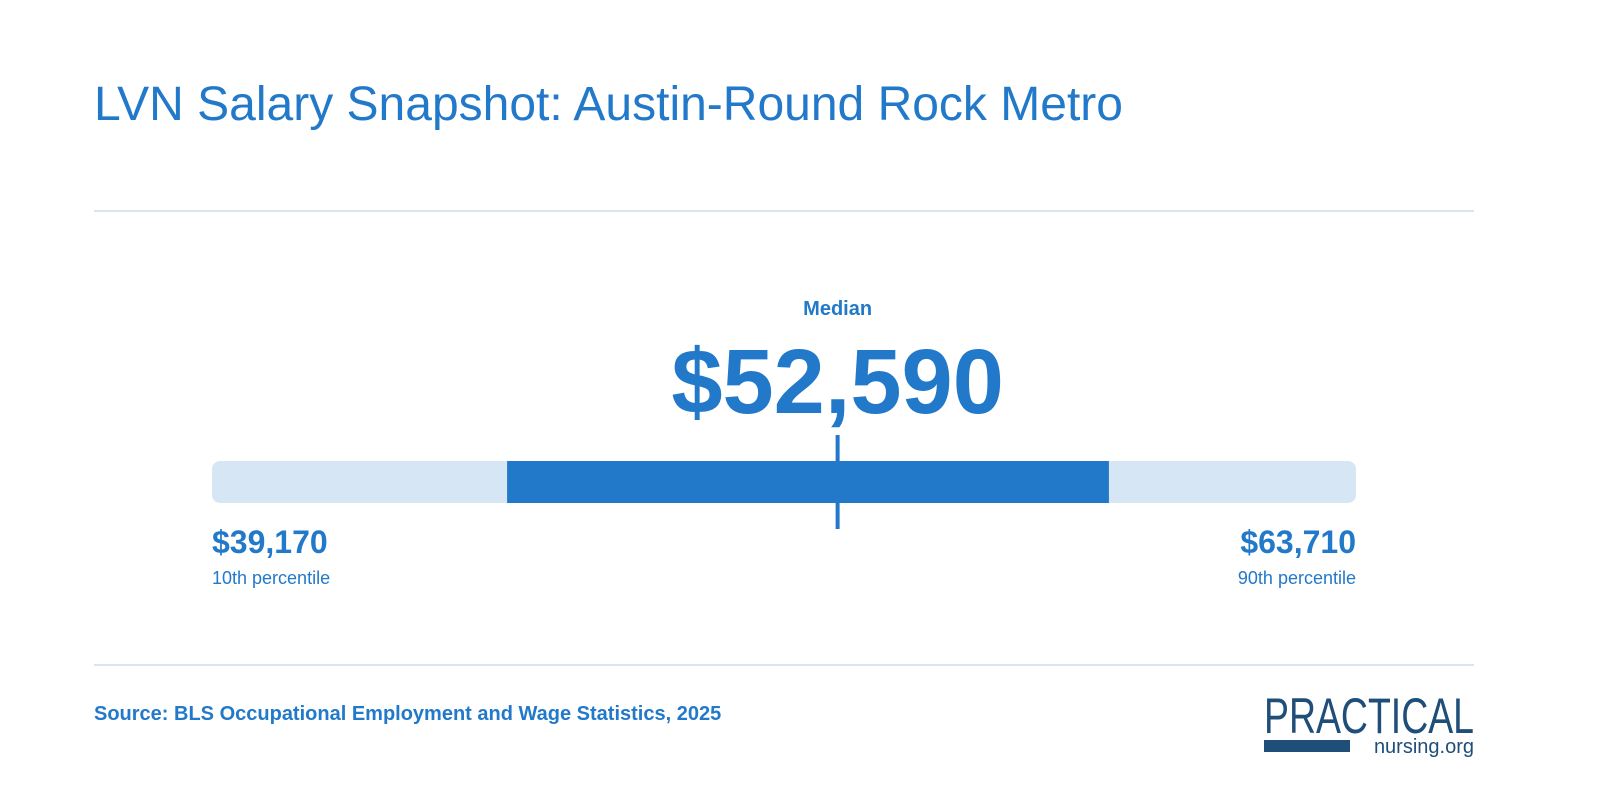 The height and width of the screenshot is (800, 1600). I want to click on range-band, so click(808, 482).